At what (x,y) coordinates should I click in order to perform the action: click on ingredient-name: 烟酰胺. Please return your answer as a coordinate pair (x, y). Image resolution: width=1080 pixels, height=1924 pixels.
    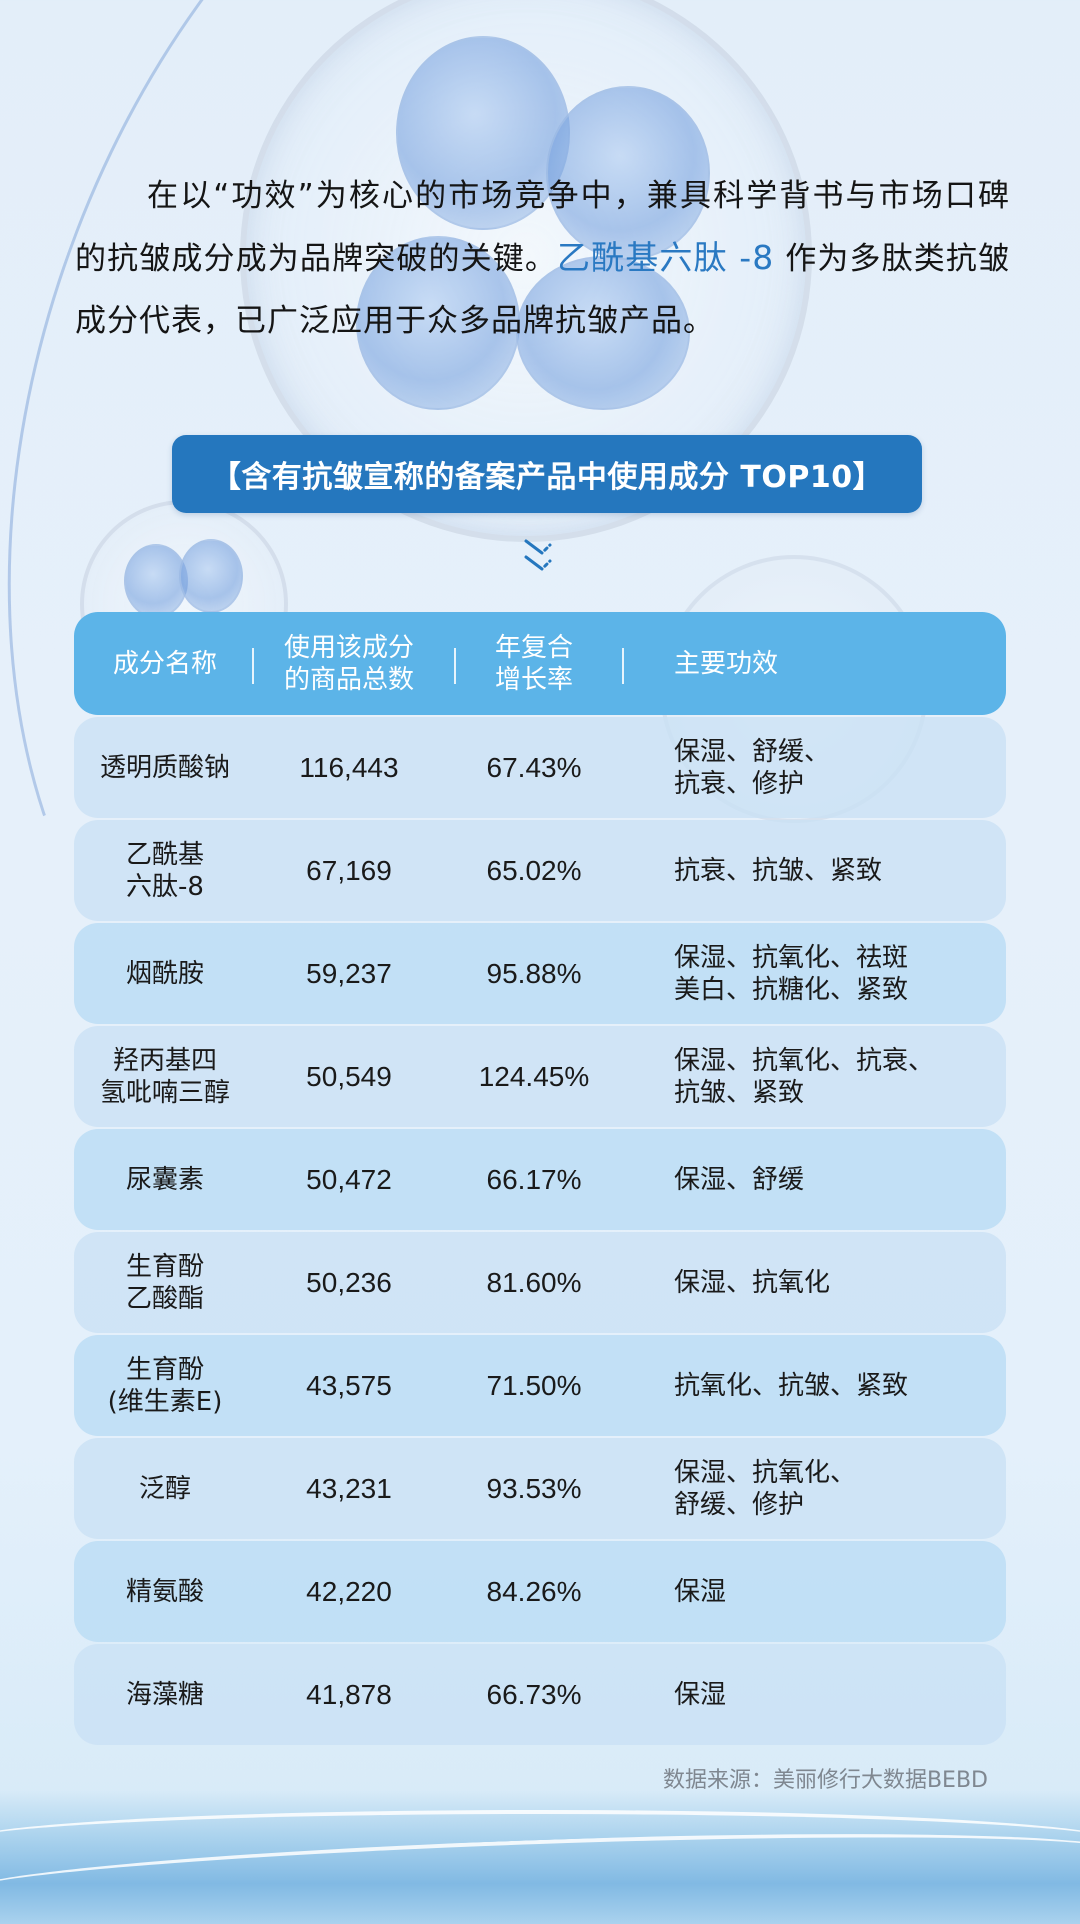
    Looking at the image, I should click on (164, 973).